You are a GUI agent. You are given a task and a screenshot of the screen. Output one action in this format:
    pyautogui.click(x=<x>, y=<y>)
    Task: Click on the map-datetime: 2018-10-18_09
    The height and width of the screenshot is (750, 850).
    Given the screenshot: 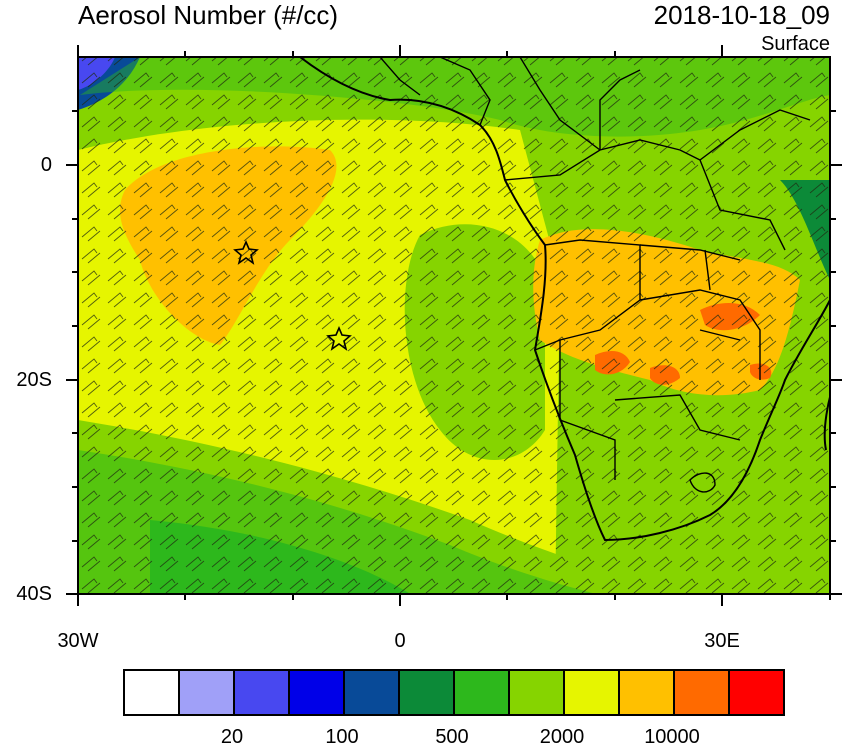 What is the action you would take?
    pyautogui.click(x=741, y=15)
    